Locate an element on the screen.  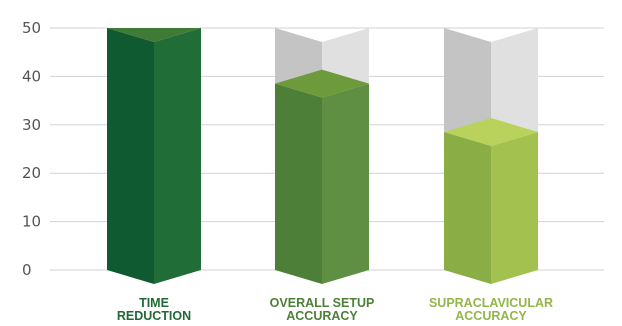
y-tick-label-40: 40 is located at coordinates (31, 76).